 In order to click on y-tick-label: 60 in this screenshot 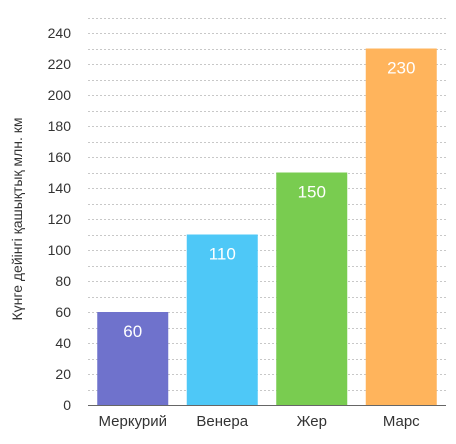, I will do `click(63, 312)`.